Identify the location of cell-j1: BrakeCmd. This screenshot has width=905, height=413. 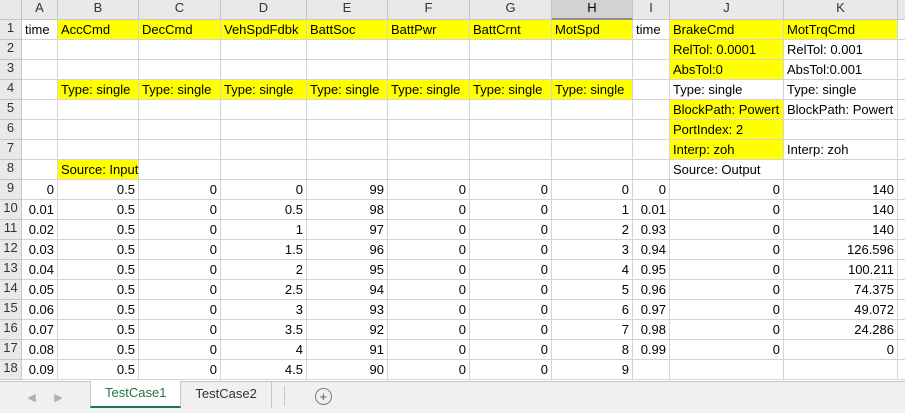
(727, 30).